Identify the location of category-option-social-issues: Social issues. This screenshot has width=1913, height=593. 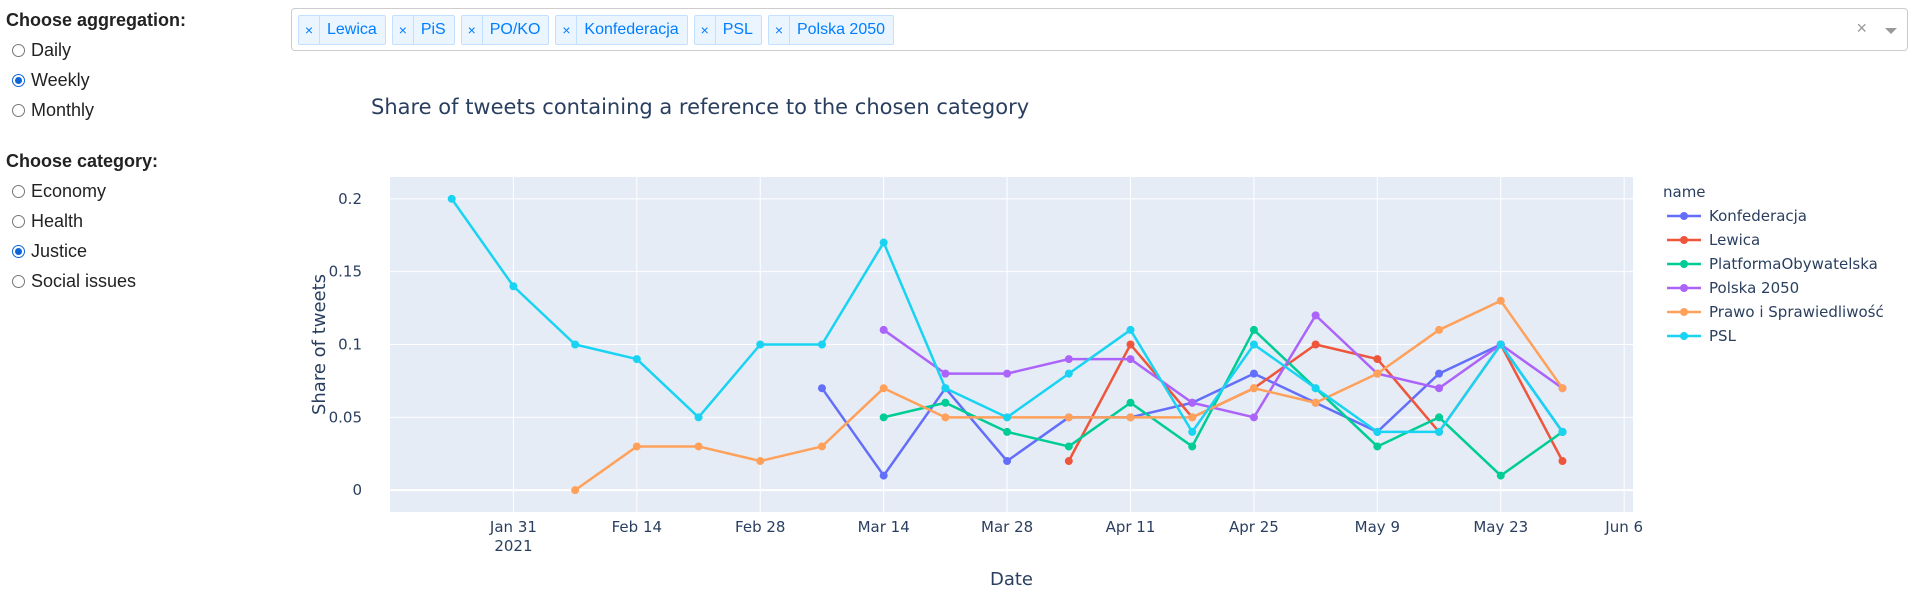
(141, 281).